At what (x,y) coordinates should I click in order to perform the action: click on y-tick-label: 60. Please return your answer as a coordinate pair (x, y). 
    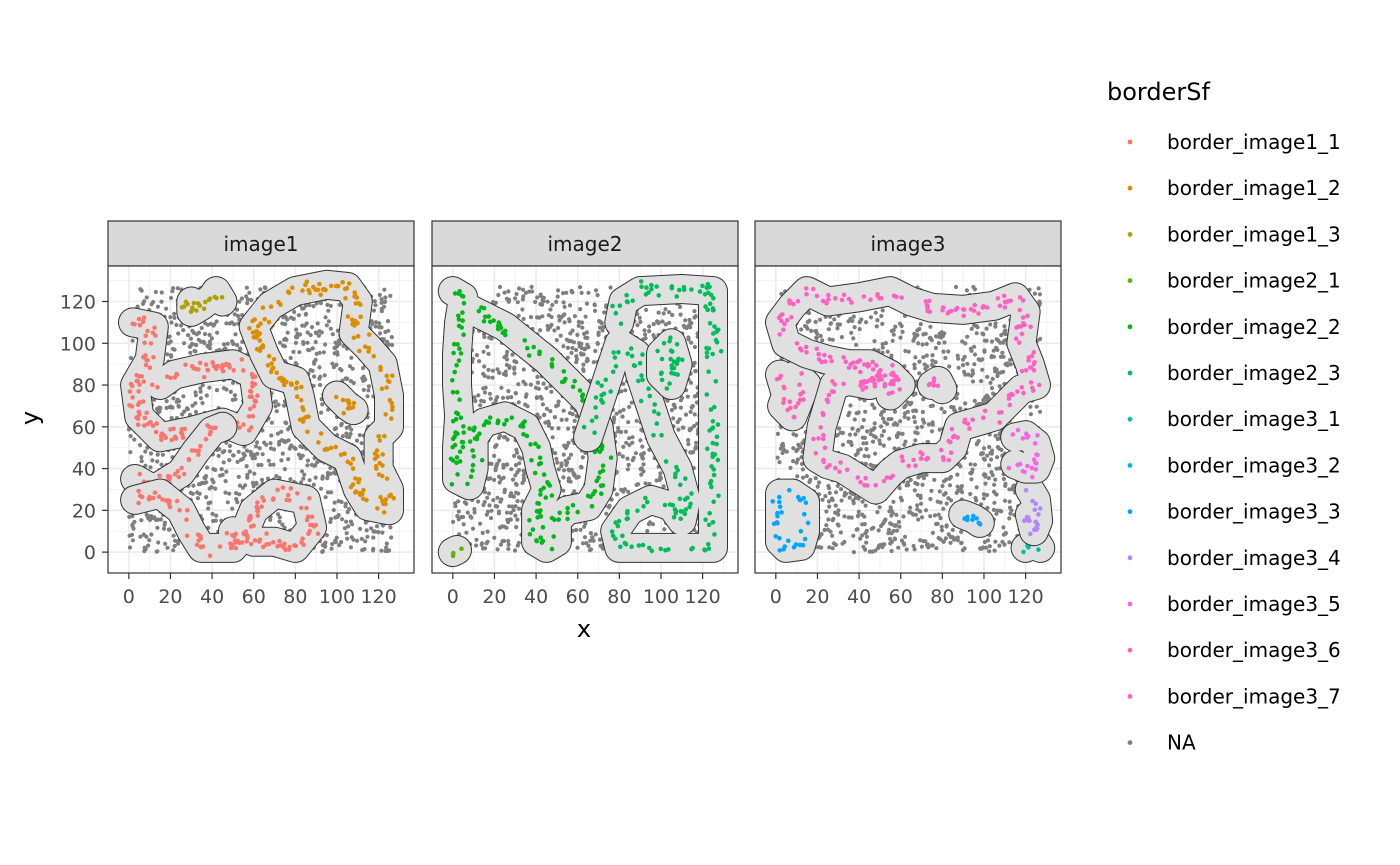
    Looking at the image, I should click on (84, 428).